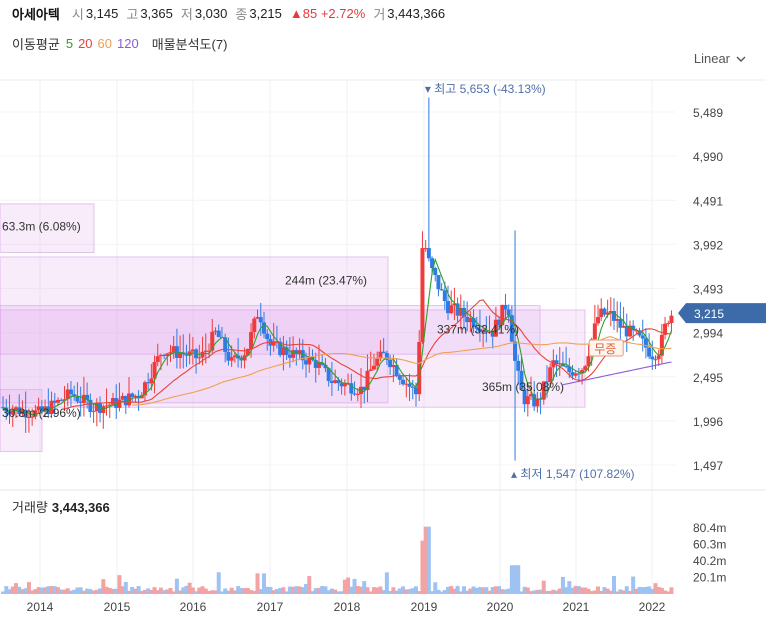 This screenshot has height=621, width=766. Describe the element at coordinates (741, 58) in the screenshot. I see `chevron-down-icon` at that location.